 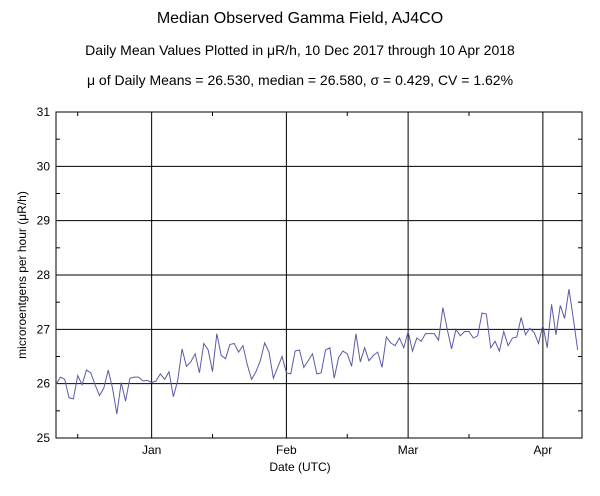 What do you see at coordinates (300, 18) in the screenshot?
I see `chart-title: Median Observed Gamma Field, AJ4CO` at bounding box center [300, 18].